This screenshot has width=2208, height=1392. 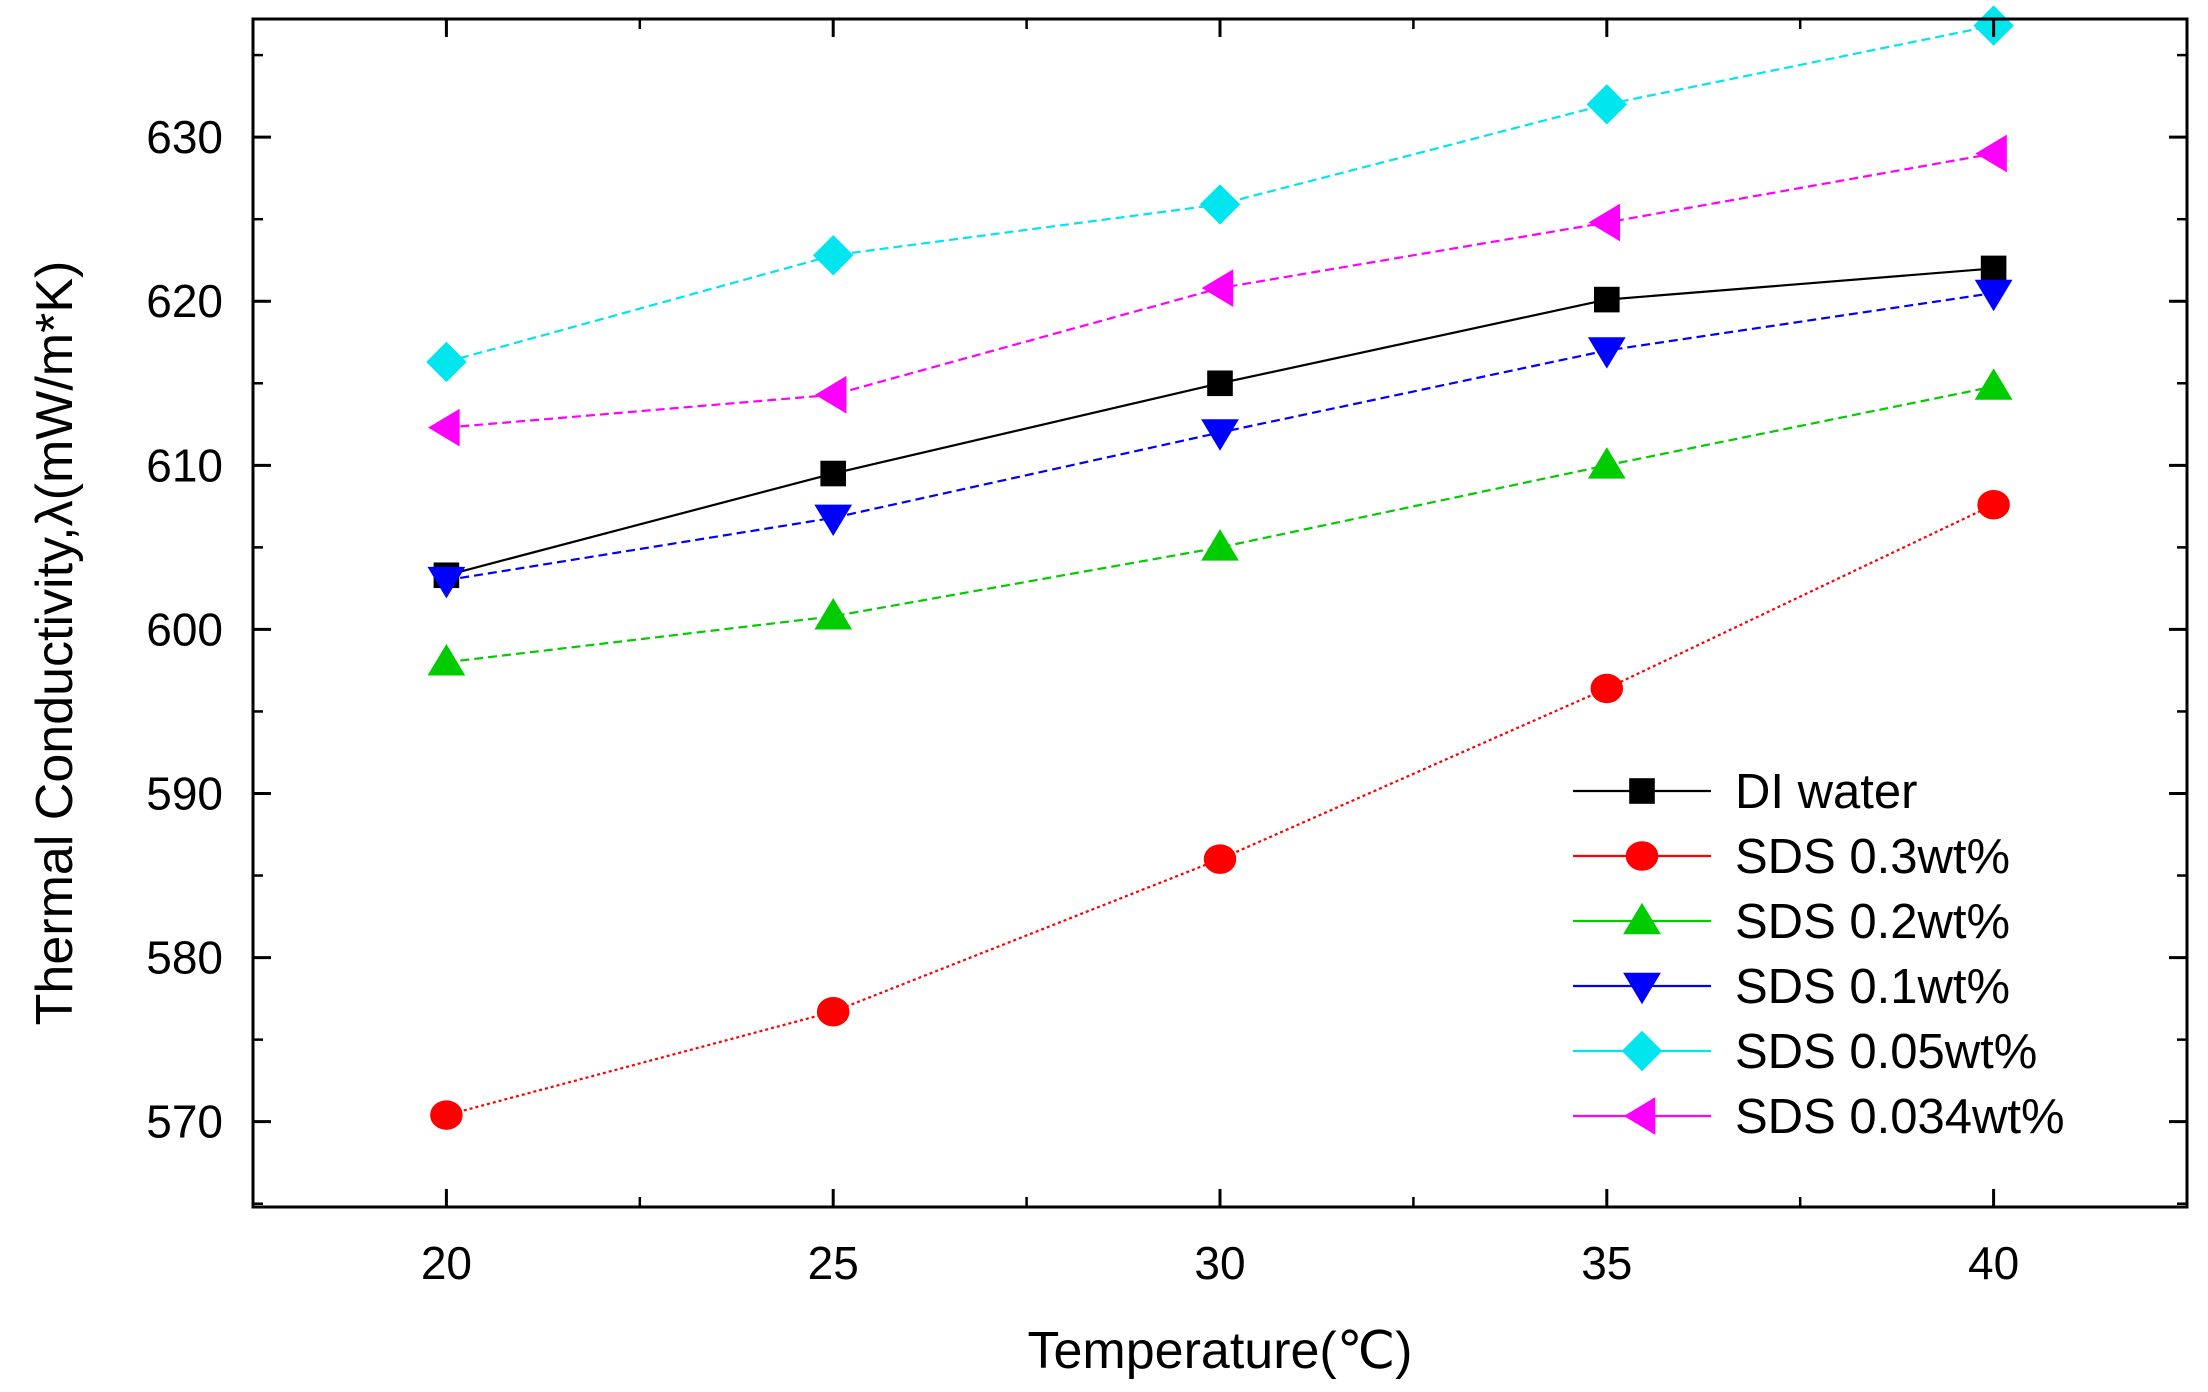 I want to click on y-axis-title: Thermal Conductivity,λ(mW/m*K), so click(x=55, y=643).